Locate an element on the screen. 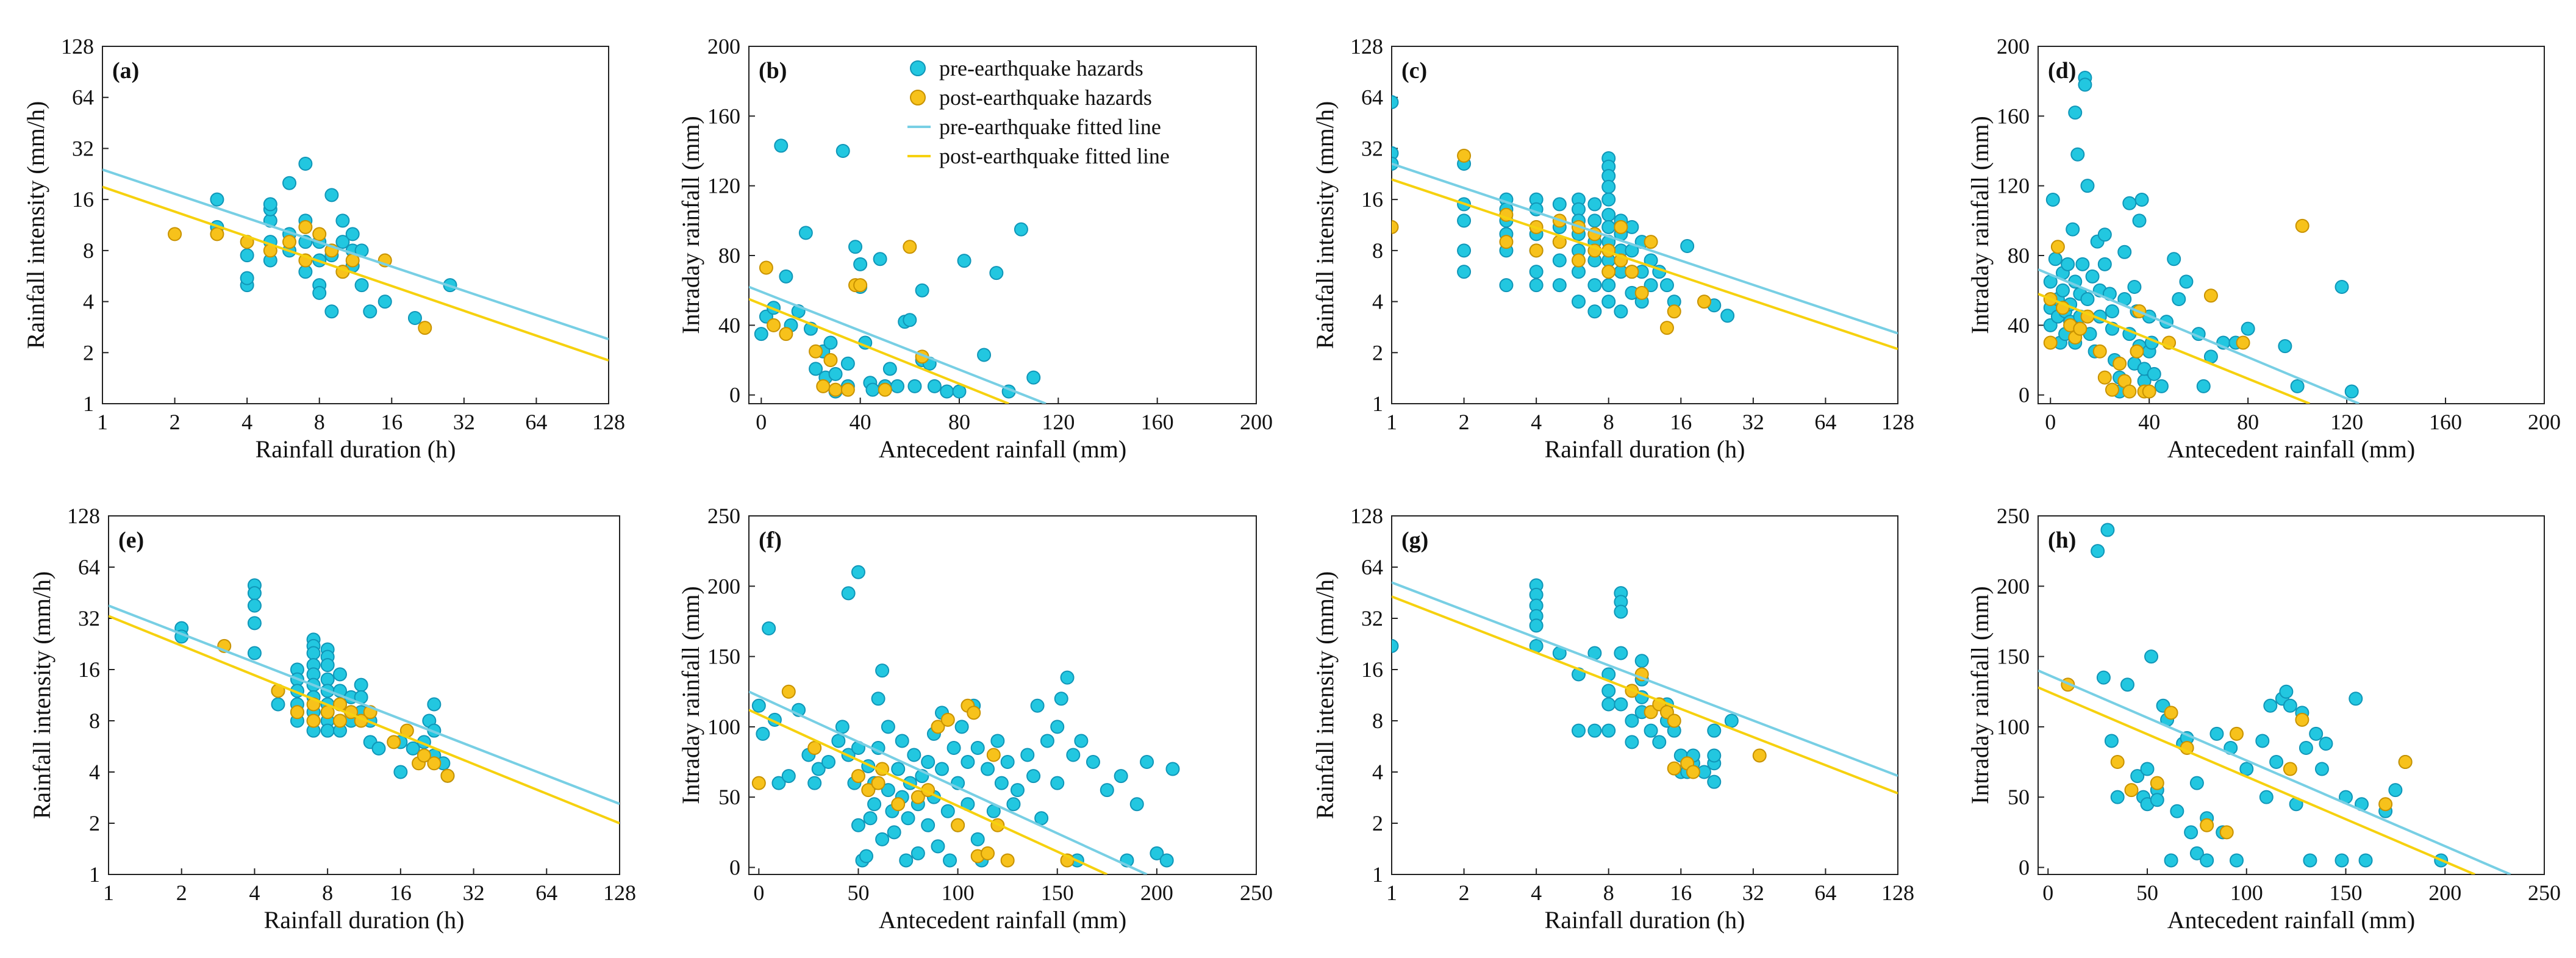  x-axis-title-e: Rainfall duration (h) is located at coordinates (364, 920).